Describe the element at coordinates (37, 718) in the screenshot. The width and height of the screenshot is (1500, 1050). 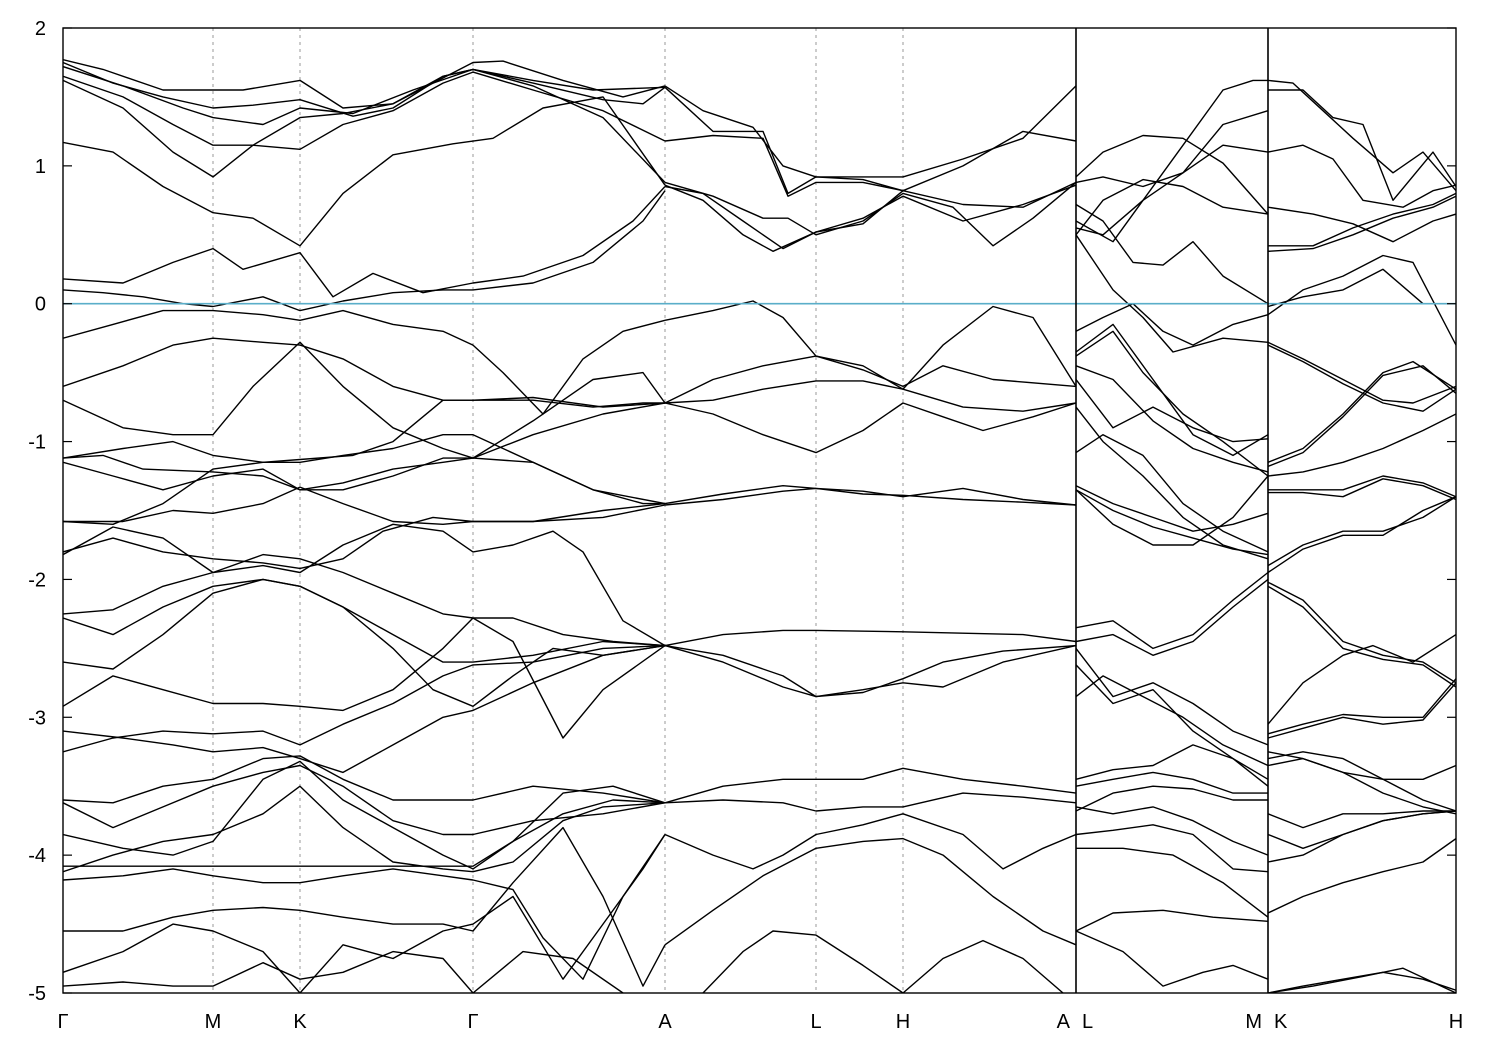
I see `y-tick-label: -3` at that location.